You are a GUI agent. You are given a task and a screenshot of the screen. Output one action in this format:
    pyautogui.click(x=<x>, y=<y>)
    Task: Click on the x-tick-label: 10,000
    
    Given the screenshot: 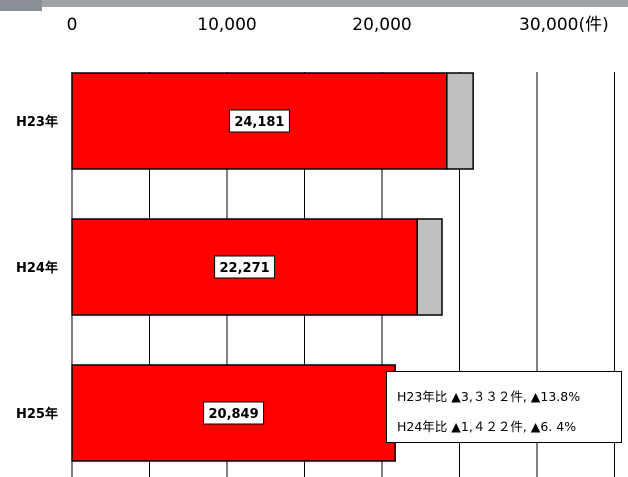 What is the action you would take?
    pyautogui.click(x=226, y=25)
    